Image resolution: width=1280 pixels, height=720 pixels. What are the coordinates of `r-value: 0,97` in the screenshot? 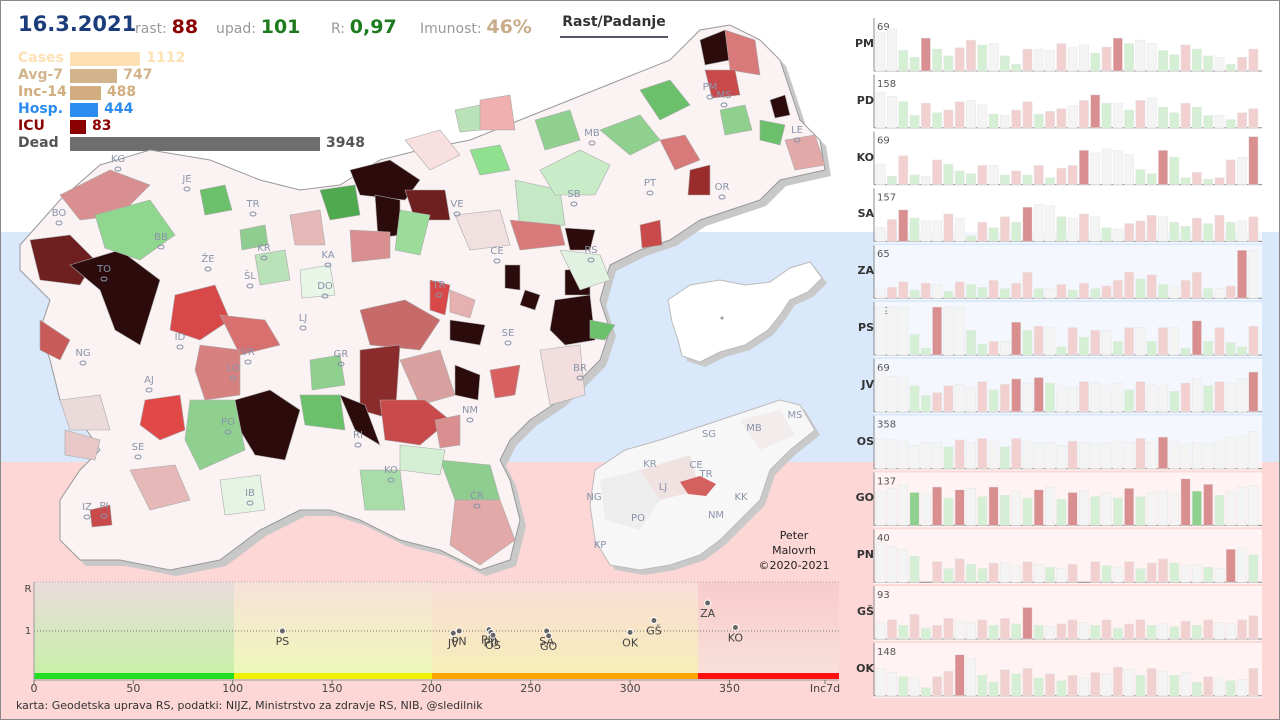 It's located at (373, 27).